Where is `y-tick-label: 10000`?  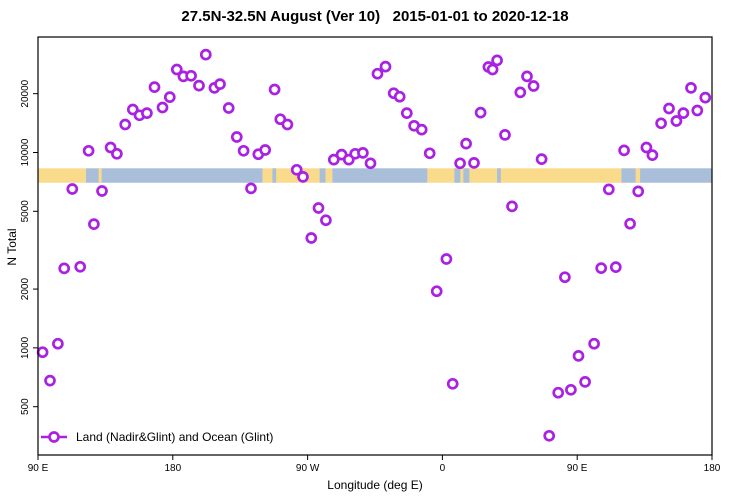
y-tick-label: 10000 is located at coordinates (25, 152).